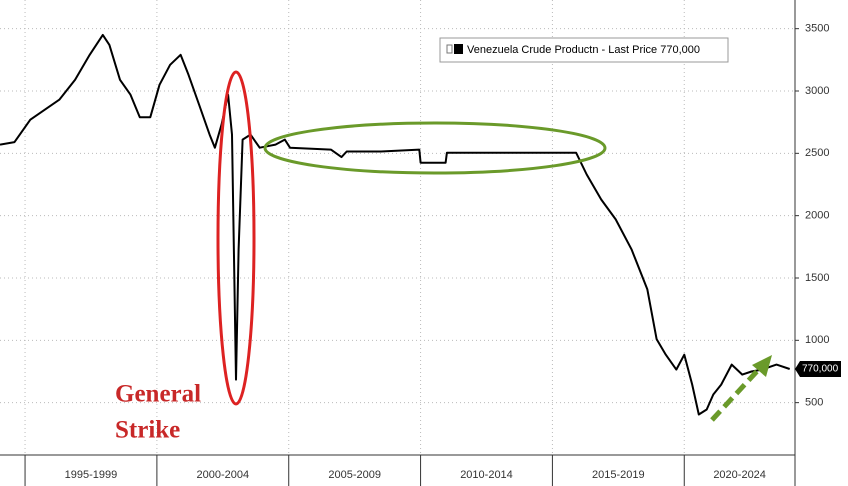 Image resolution: width=848 pixels, height=486 pixels. I want to click on legend, so click(584, 50).